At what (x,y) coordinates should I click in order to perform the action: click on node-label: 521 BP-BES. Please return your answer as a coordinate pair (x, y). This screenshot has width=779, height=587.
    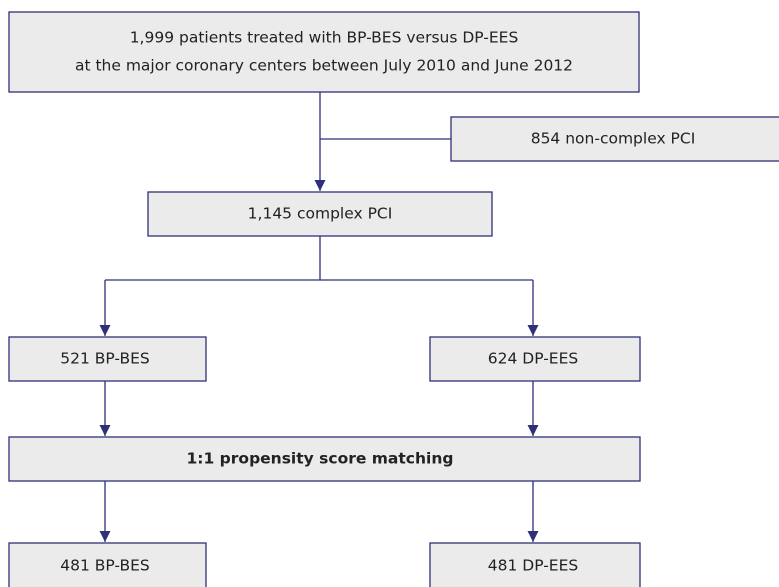
    Looking at the image, I should click on (104, 359).